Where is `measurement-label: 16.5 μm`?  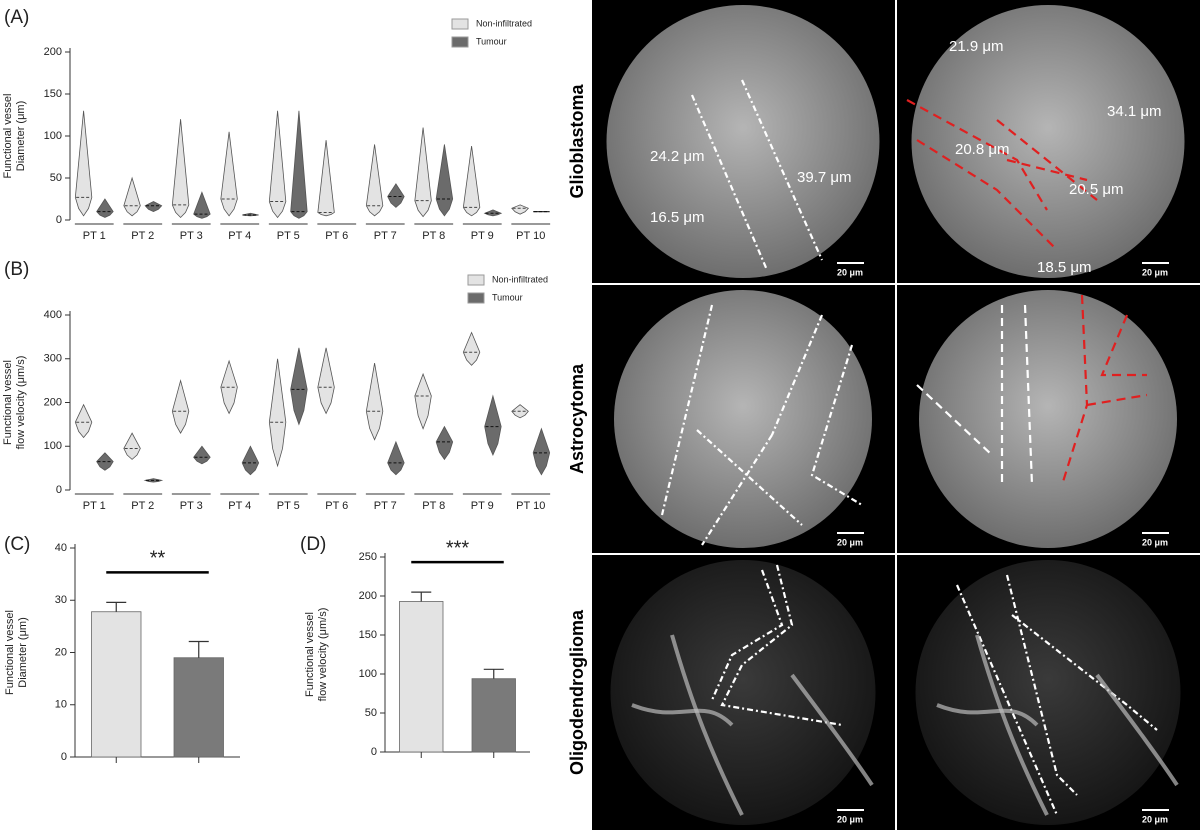
measurement-label: 16.5 μm is located at coordinates (677, 217).